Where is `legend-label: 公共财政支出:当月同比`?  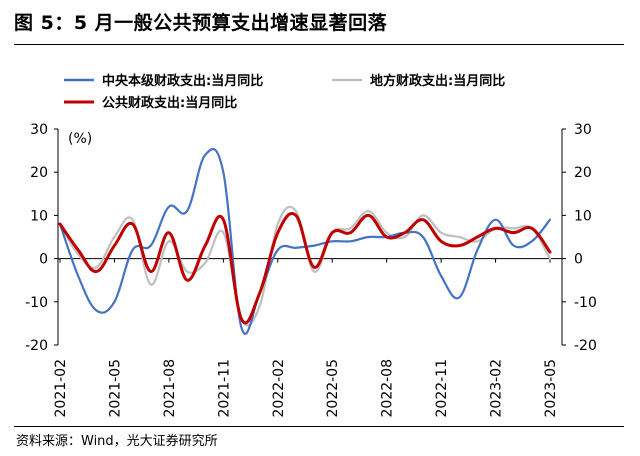
legend-label: 公共财政支出:当月同比 is located at coordinates (169, 103).